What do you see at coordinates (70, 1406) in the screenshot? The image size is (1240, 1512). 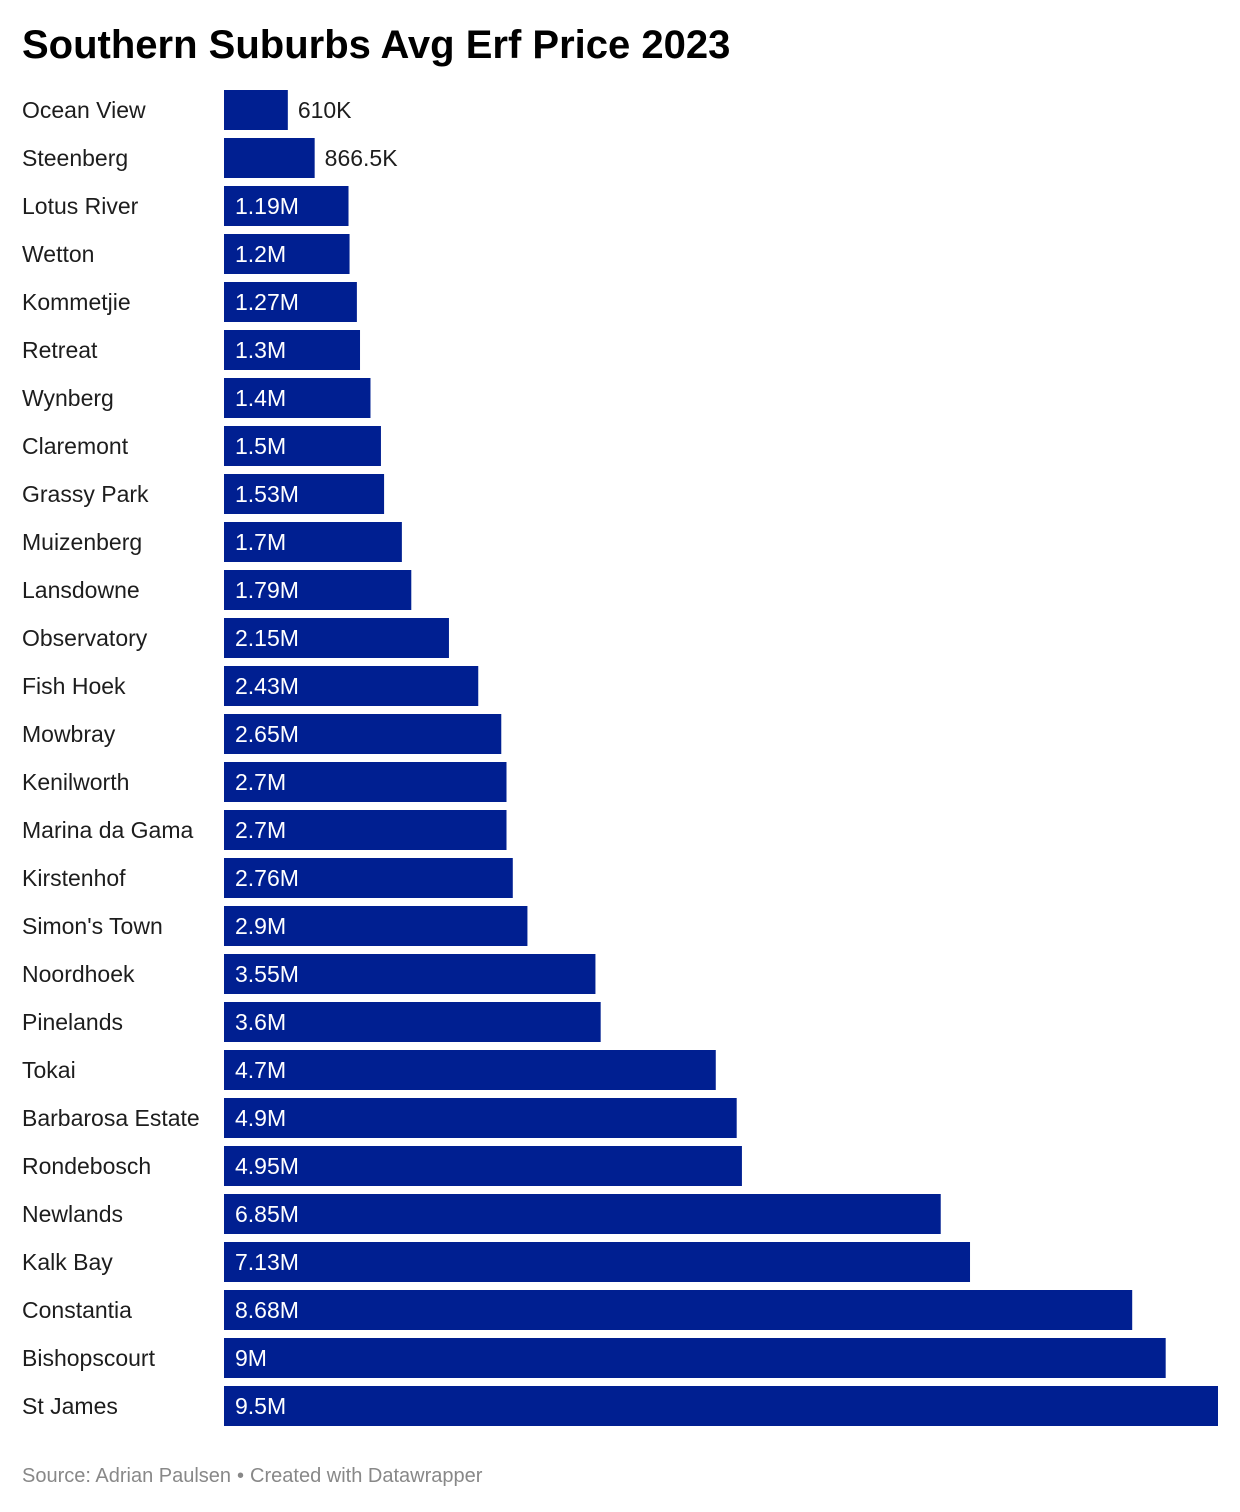 I see `category-label-st-james: St James` at bounding box center [70, 1406].